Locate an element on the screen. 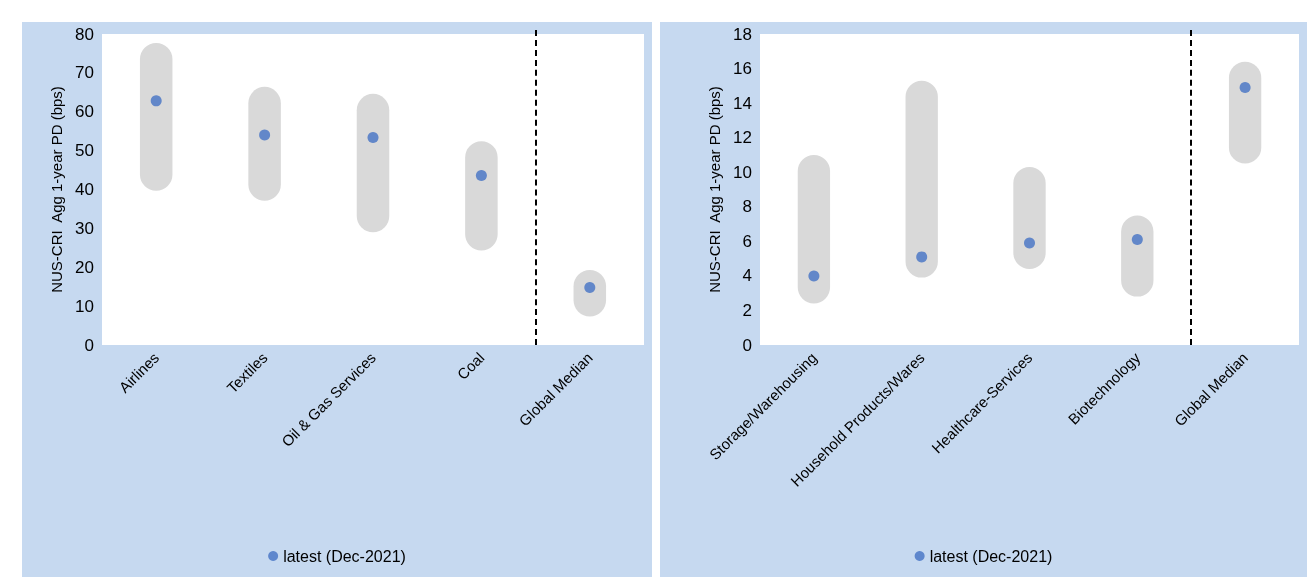  y-tick-label: 50 is located at coordinates (84, 151).